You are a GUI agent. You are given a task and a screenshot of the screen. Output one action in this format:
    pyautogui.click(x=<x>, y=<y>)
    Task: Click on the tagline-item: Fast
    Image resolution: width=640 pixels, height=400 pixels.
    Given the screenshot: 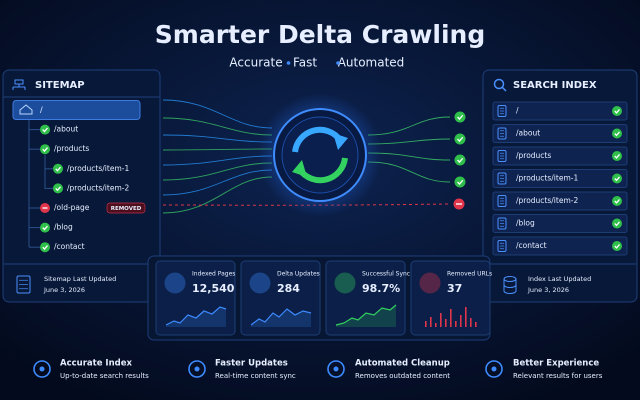 What is the action you would take?
    pyautogui.click(x=305, y=63)
    